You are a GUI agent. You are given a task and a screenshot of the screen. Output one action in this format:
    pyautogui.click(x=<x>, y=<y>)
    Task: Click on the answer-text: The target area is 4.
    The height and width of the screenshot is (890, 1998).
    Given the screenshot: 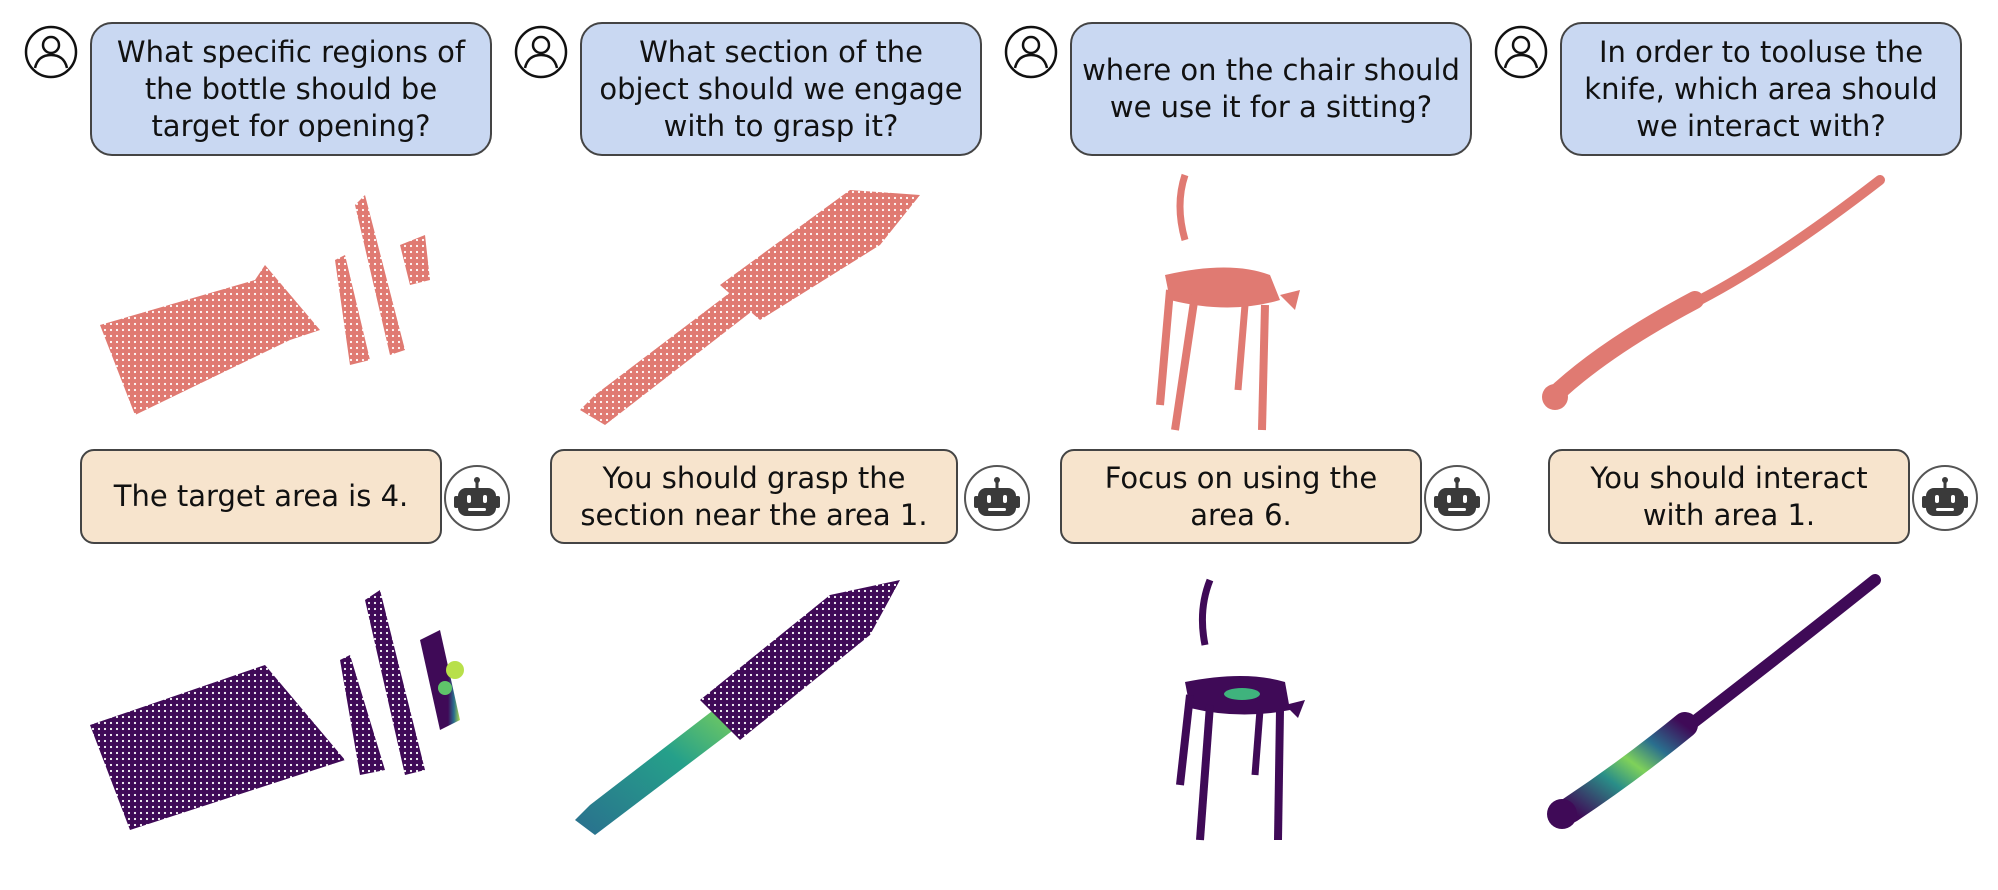 What is the action you would take?
    pyautogui.click(x=261, y=496)
    